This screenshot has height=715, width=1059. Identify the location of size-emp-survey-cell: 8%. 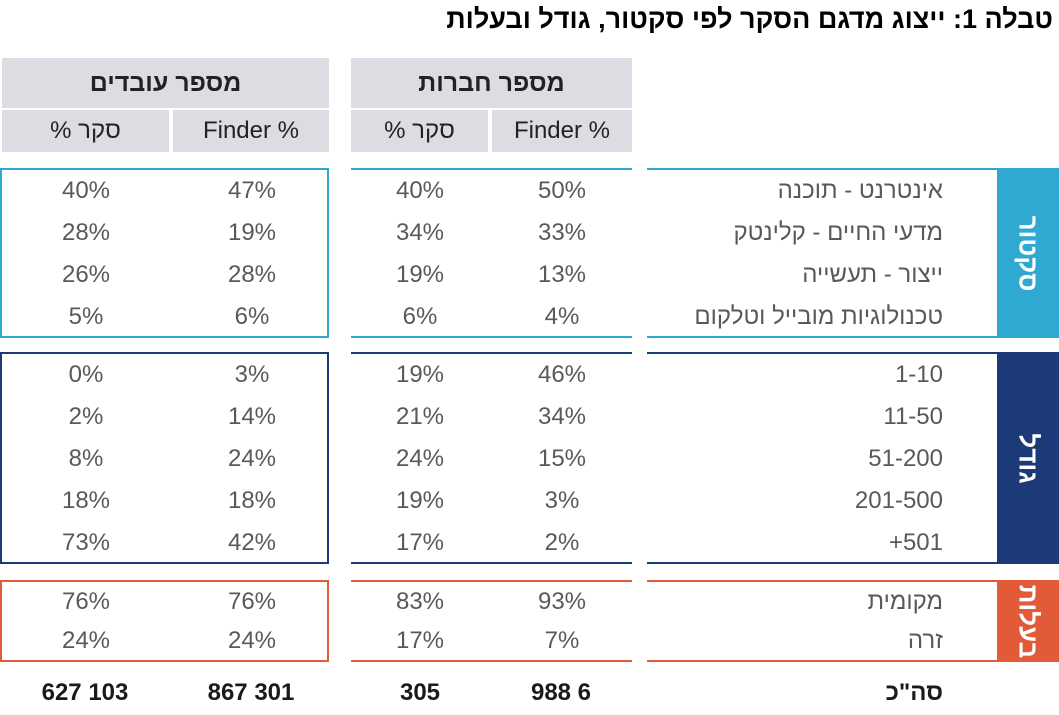
(86, 458).